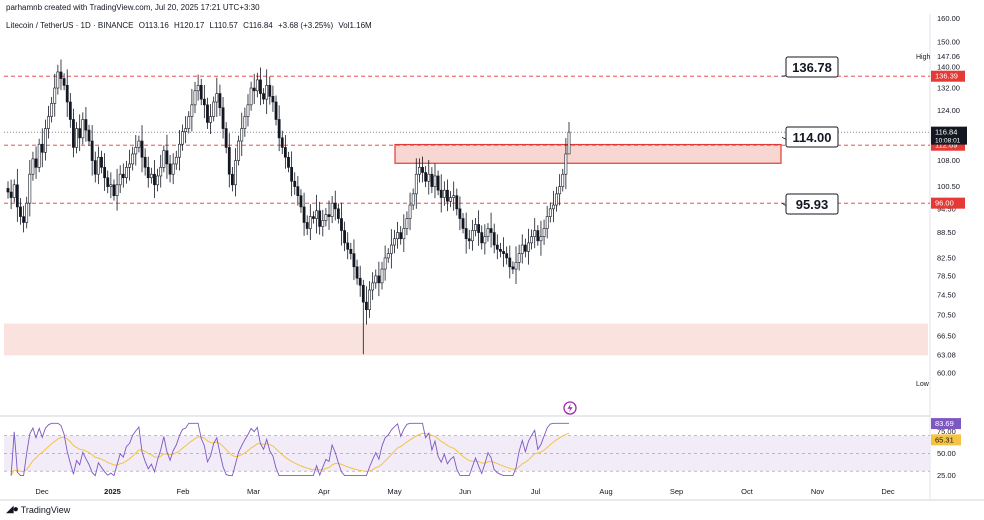  Describe the element at coordinates (818, 491) in the screenshot. I see `time-tick-label: Nov` at that location.